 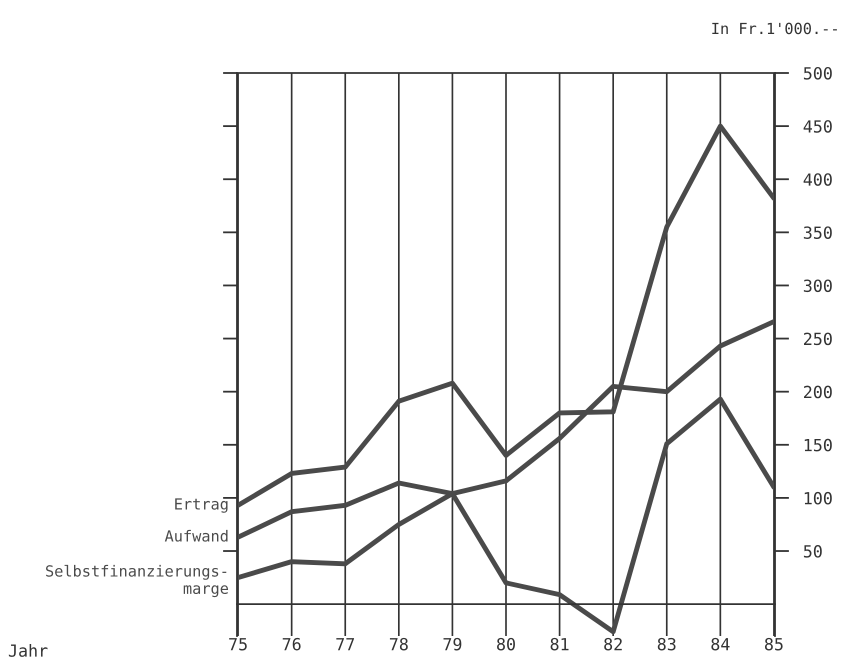 What do you see at coordinates (399, 644) in the screenshot?
I see `x-tick-label: 78` at bounding box center [399, 644].